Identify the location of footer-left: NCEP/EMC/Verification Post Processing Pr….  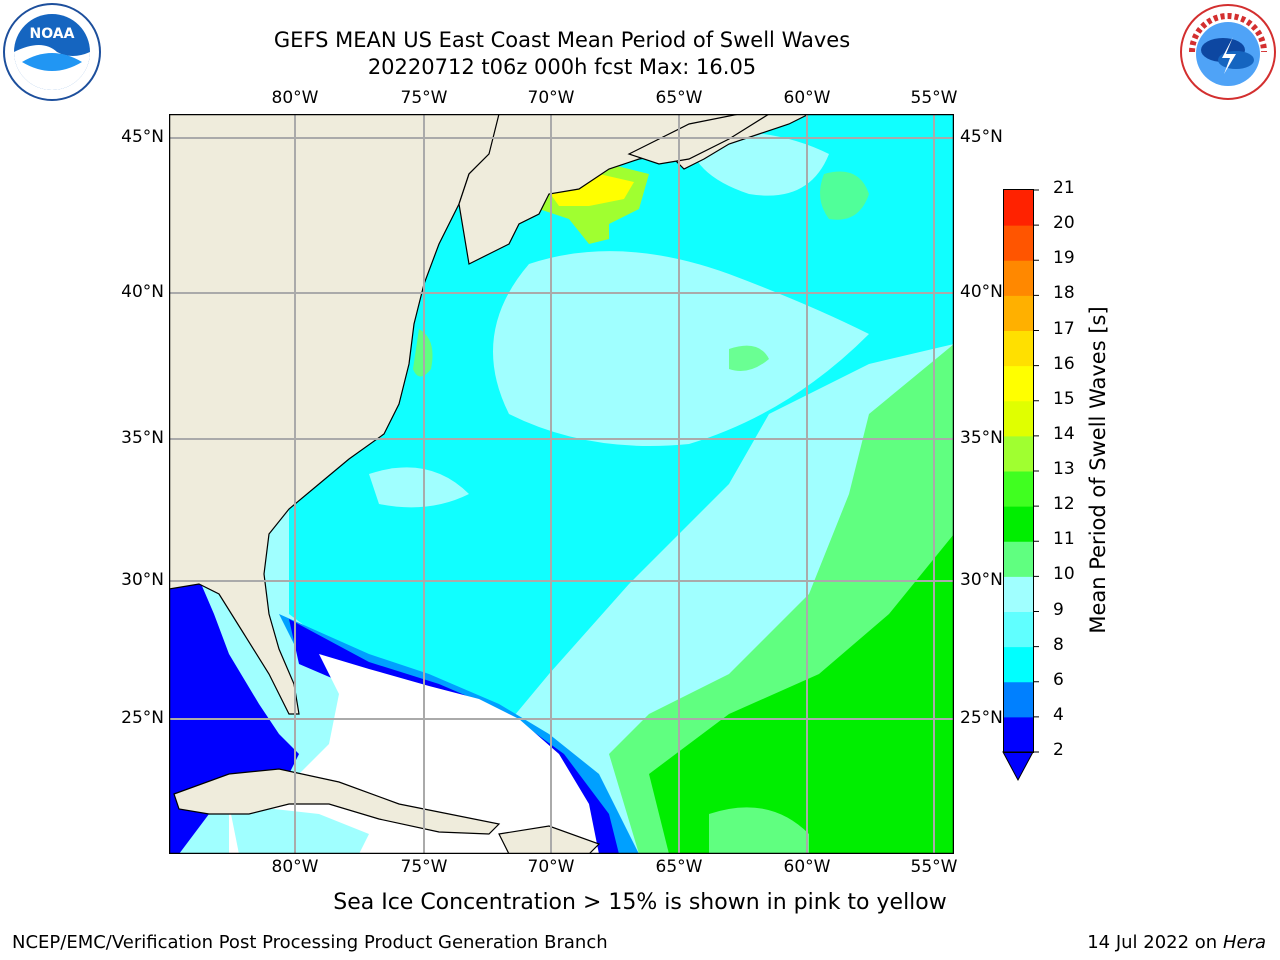
(310, 942).